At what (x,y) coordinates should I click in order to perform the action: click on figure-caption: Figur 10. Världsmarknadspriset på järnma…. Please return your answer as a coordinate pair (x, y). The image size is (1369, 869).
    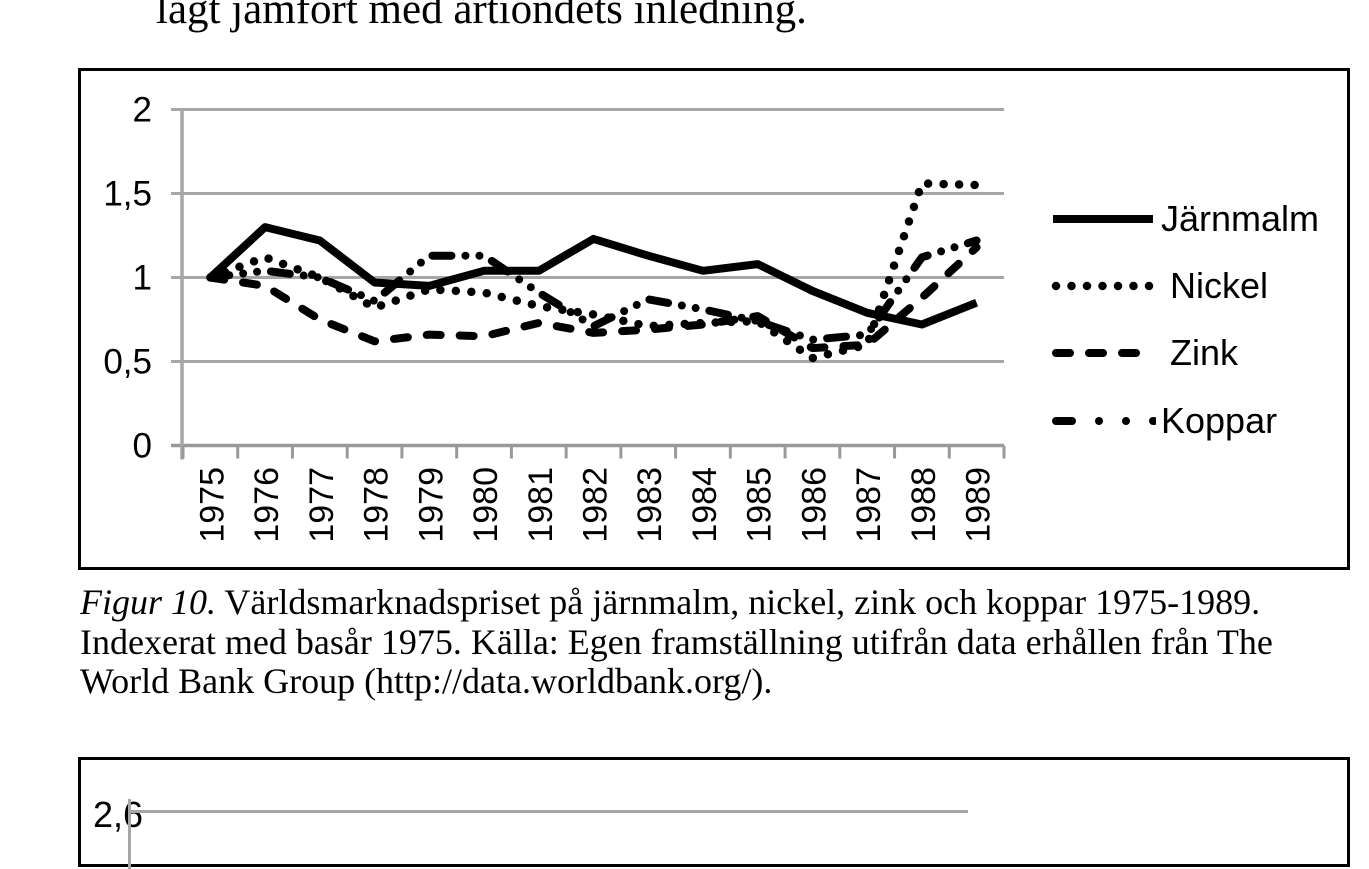
    Looking at the image, I should click on (715, 642).